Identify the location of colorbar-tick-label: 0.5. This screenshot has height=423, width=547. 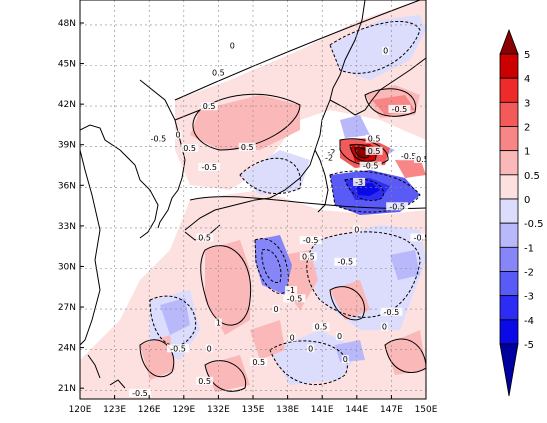
(532, 176).